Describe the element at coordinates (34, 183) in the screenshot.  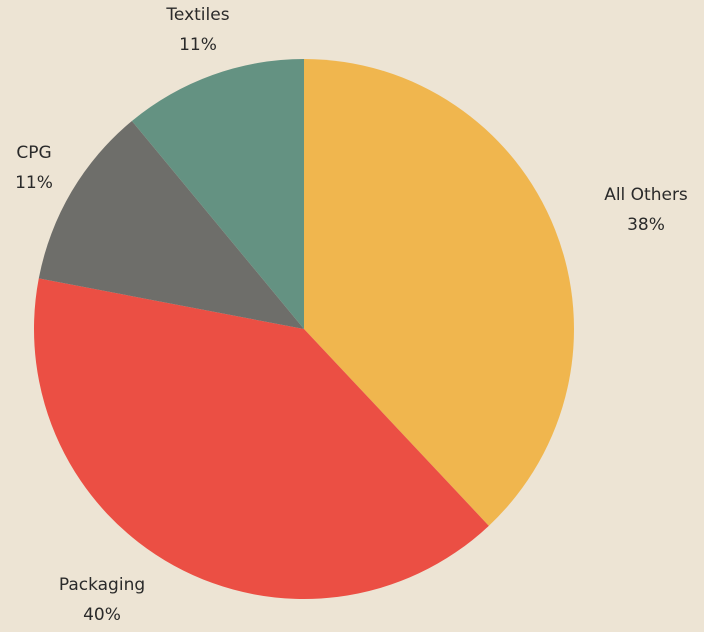
I see `slice-value-cpg: 11%` at that location.